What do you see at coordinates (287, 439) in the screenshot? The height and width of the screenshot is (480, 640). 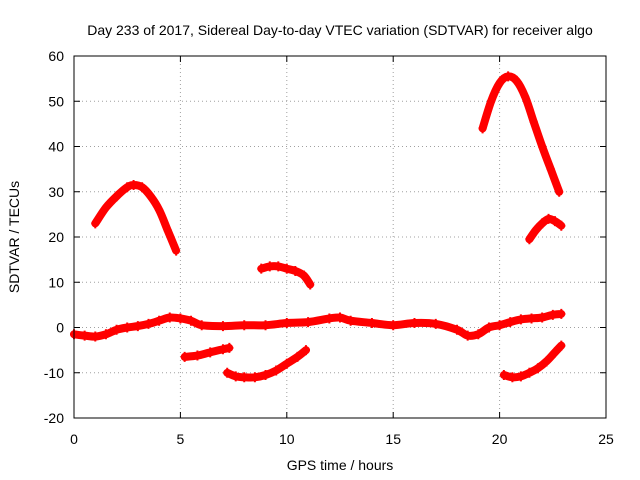 I see `x-tick-label: 10` at bounding box center [287, 439].